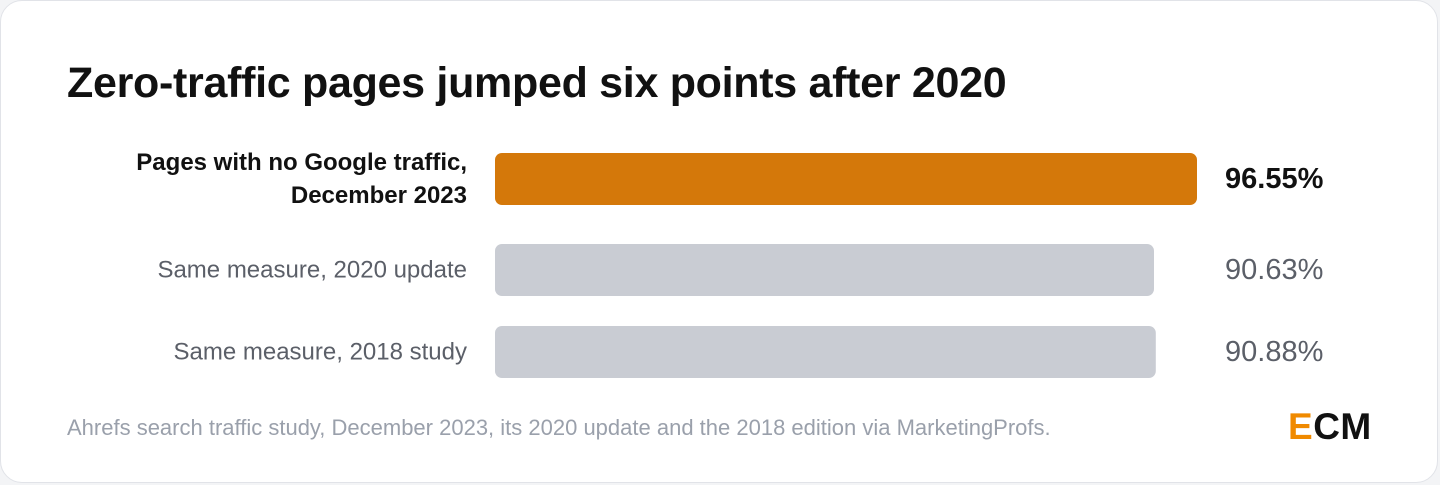  What do you see at coordinates (1274, 270) in the screenshot?
I see `value-label-2: 90.63%` at bounding box center [1274, 270].